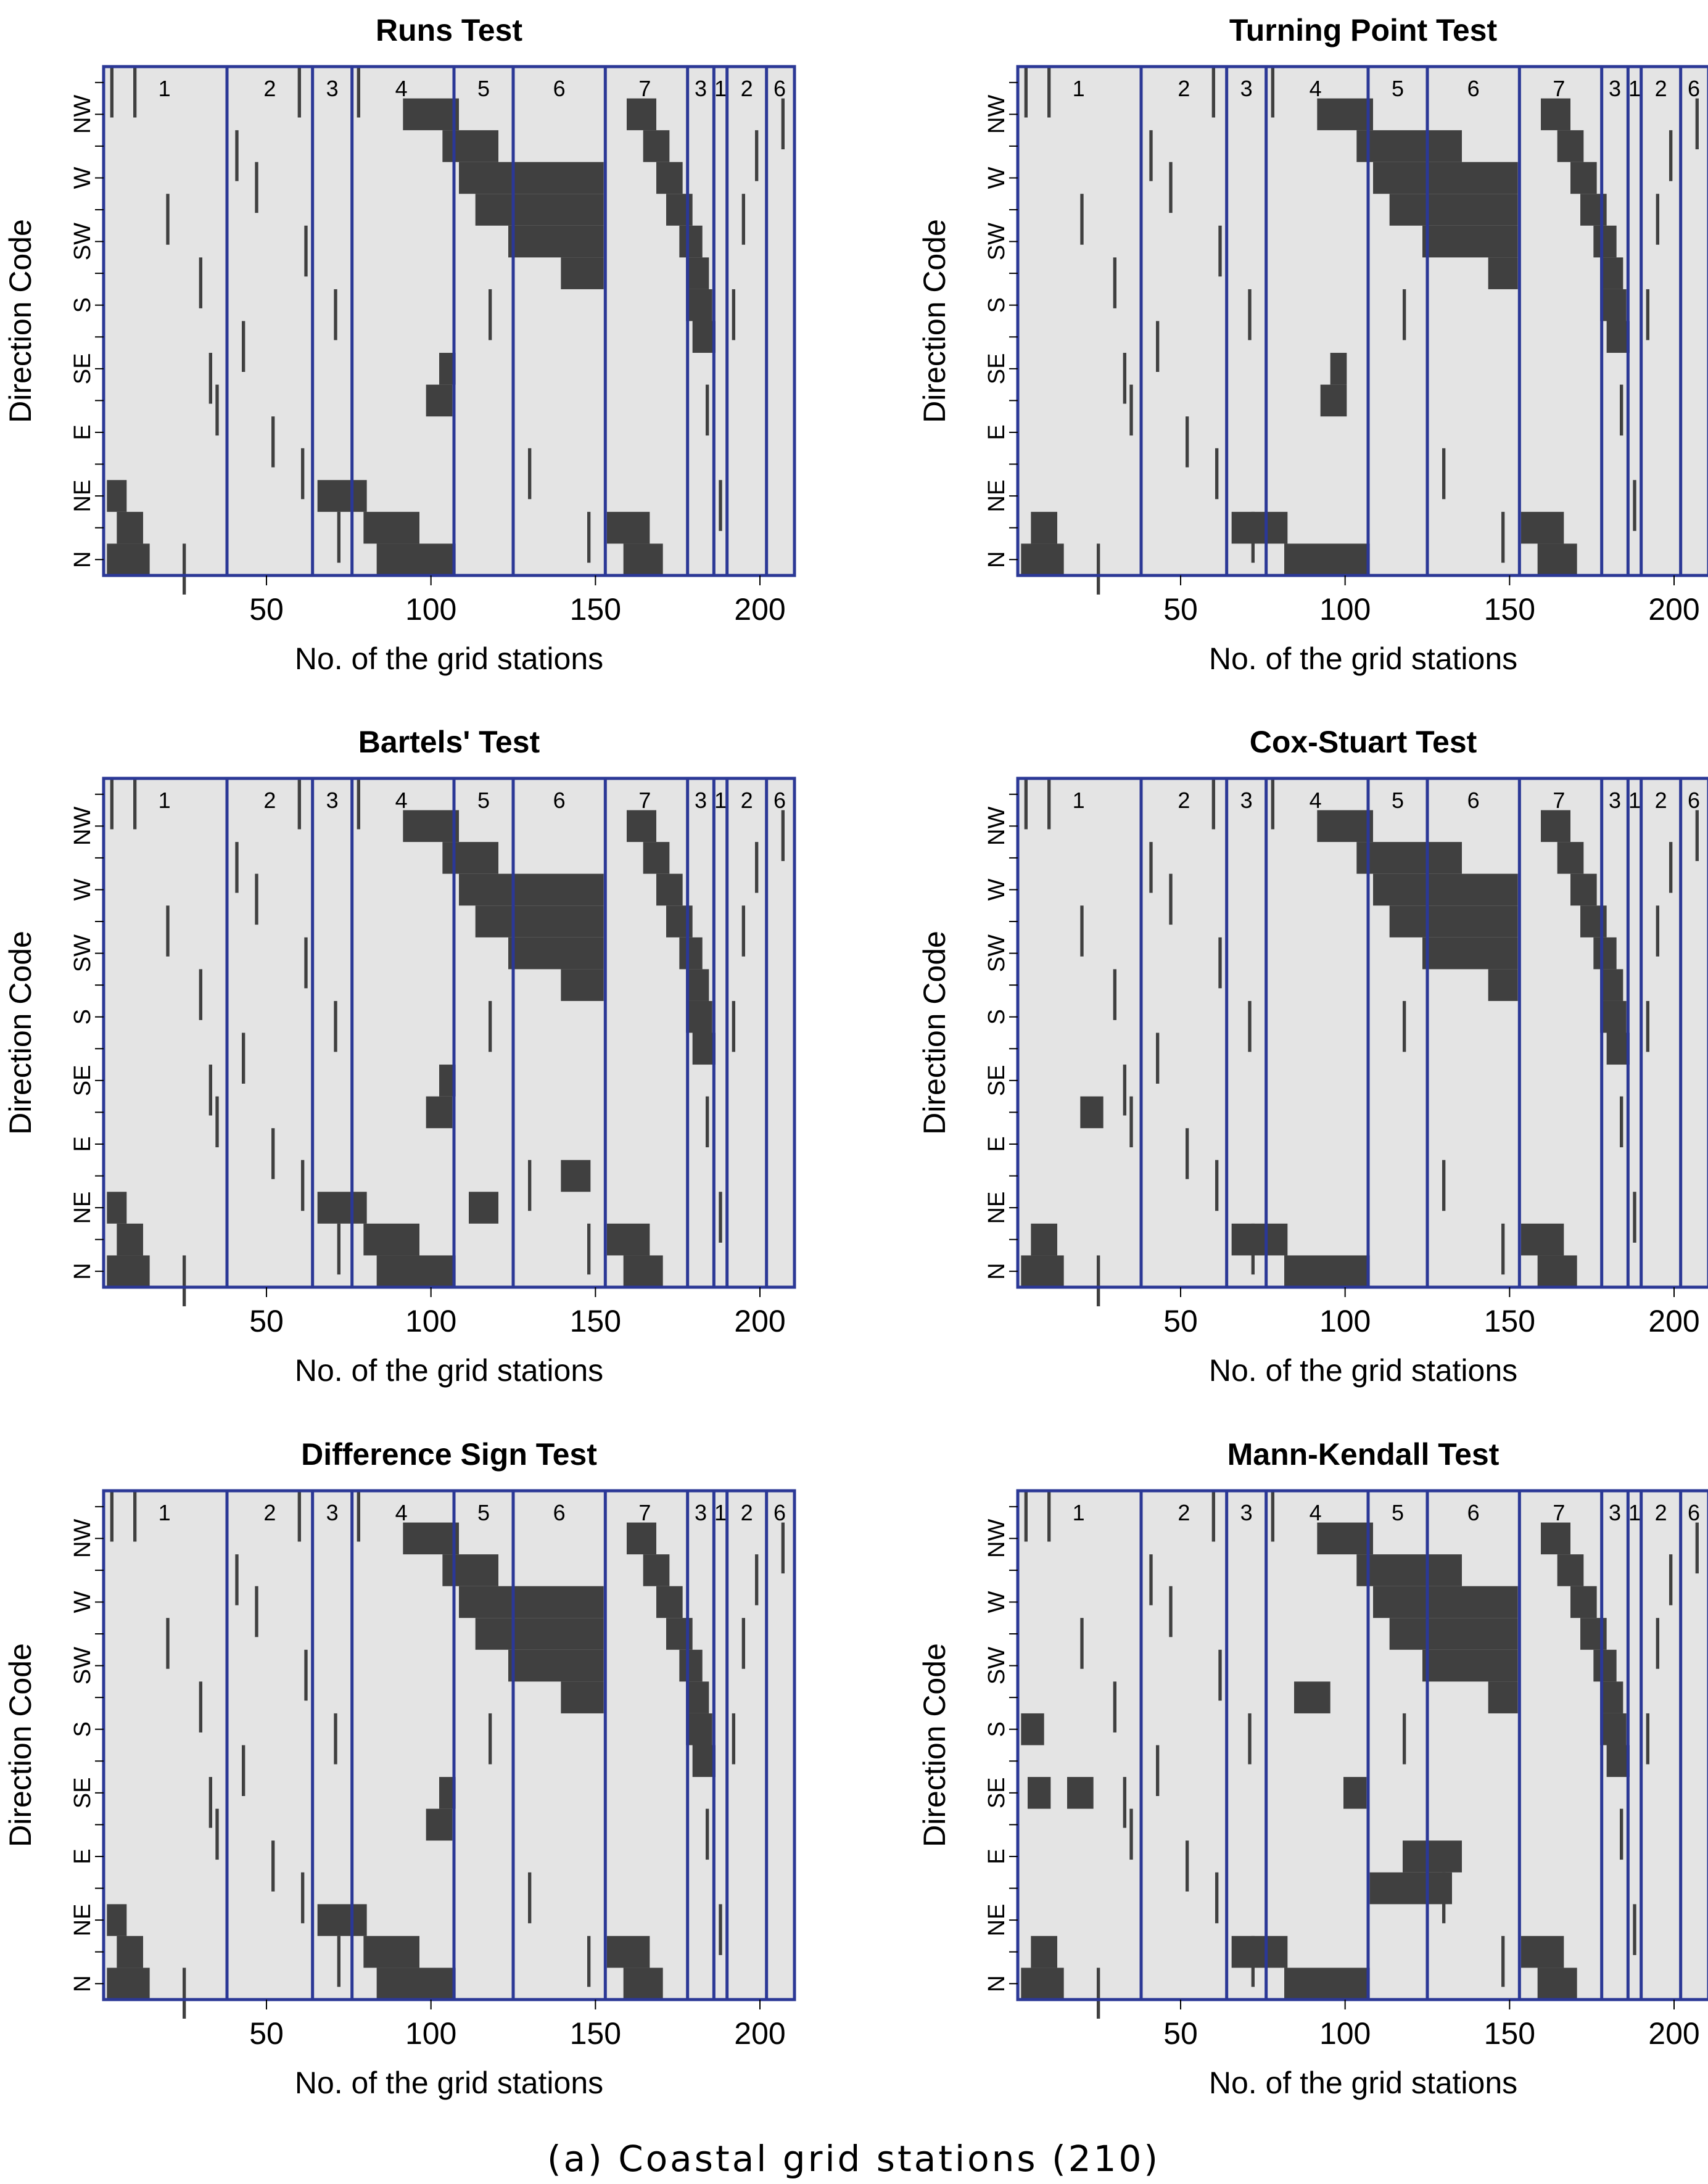  What do you see at coordinates (83, 1271) in the screenshot?
I see `y-tick-label: N` at bounding box center [83, 1271].